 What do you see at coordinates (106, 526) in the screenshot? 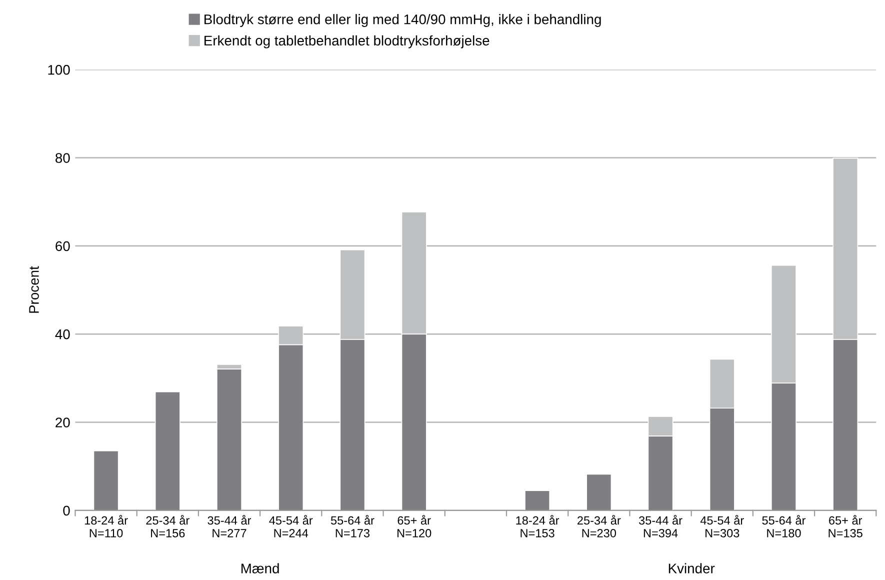
I see `x-tick-label: 18-24 år N=110` at bounding box center [106, 526].